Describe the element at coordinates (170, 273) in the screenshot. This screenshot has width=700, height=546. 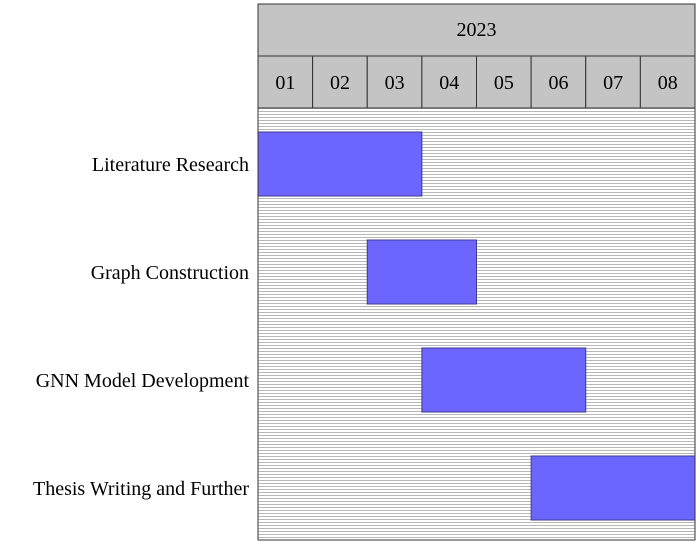
I see `task-label: Graph Construction` at that location.